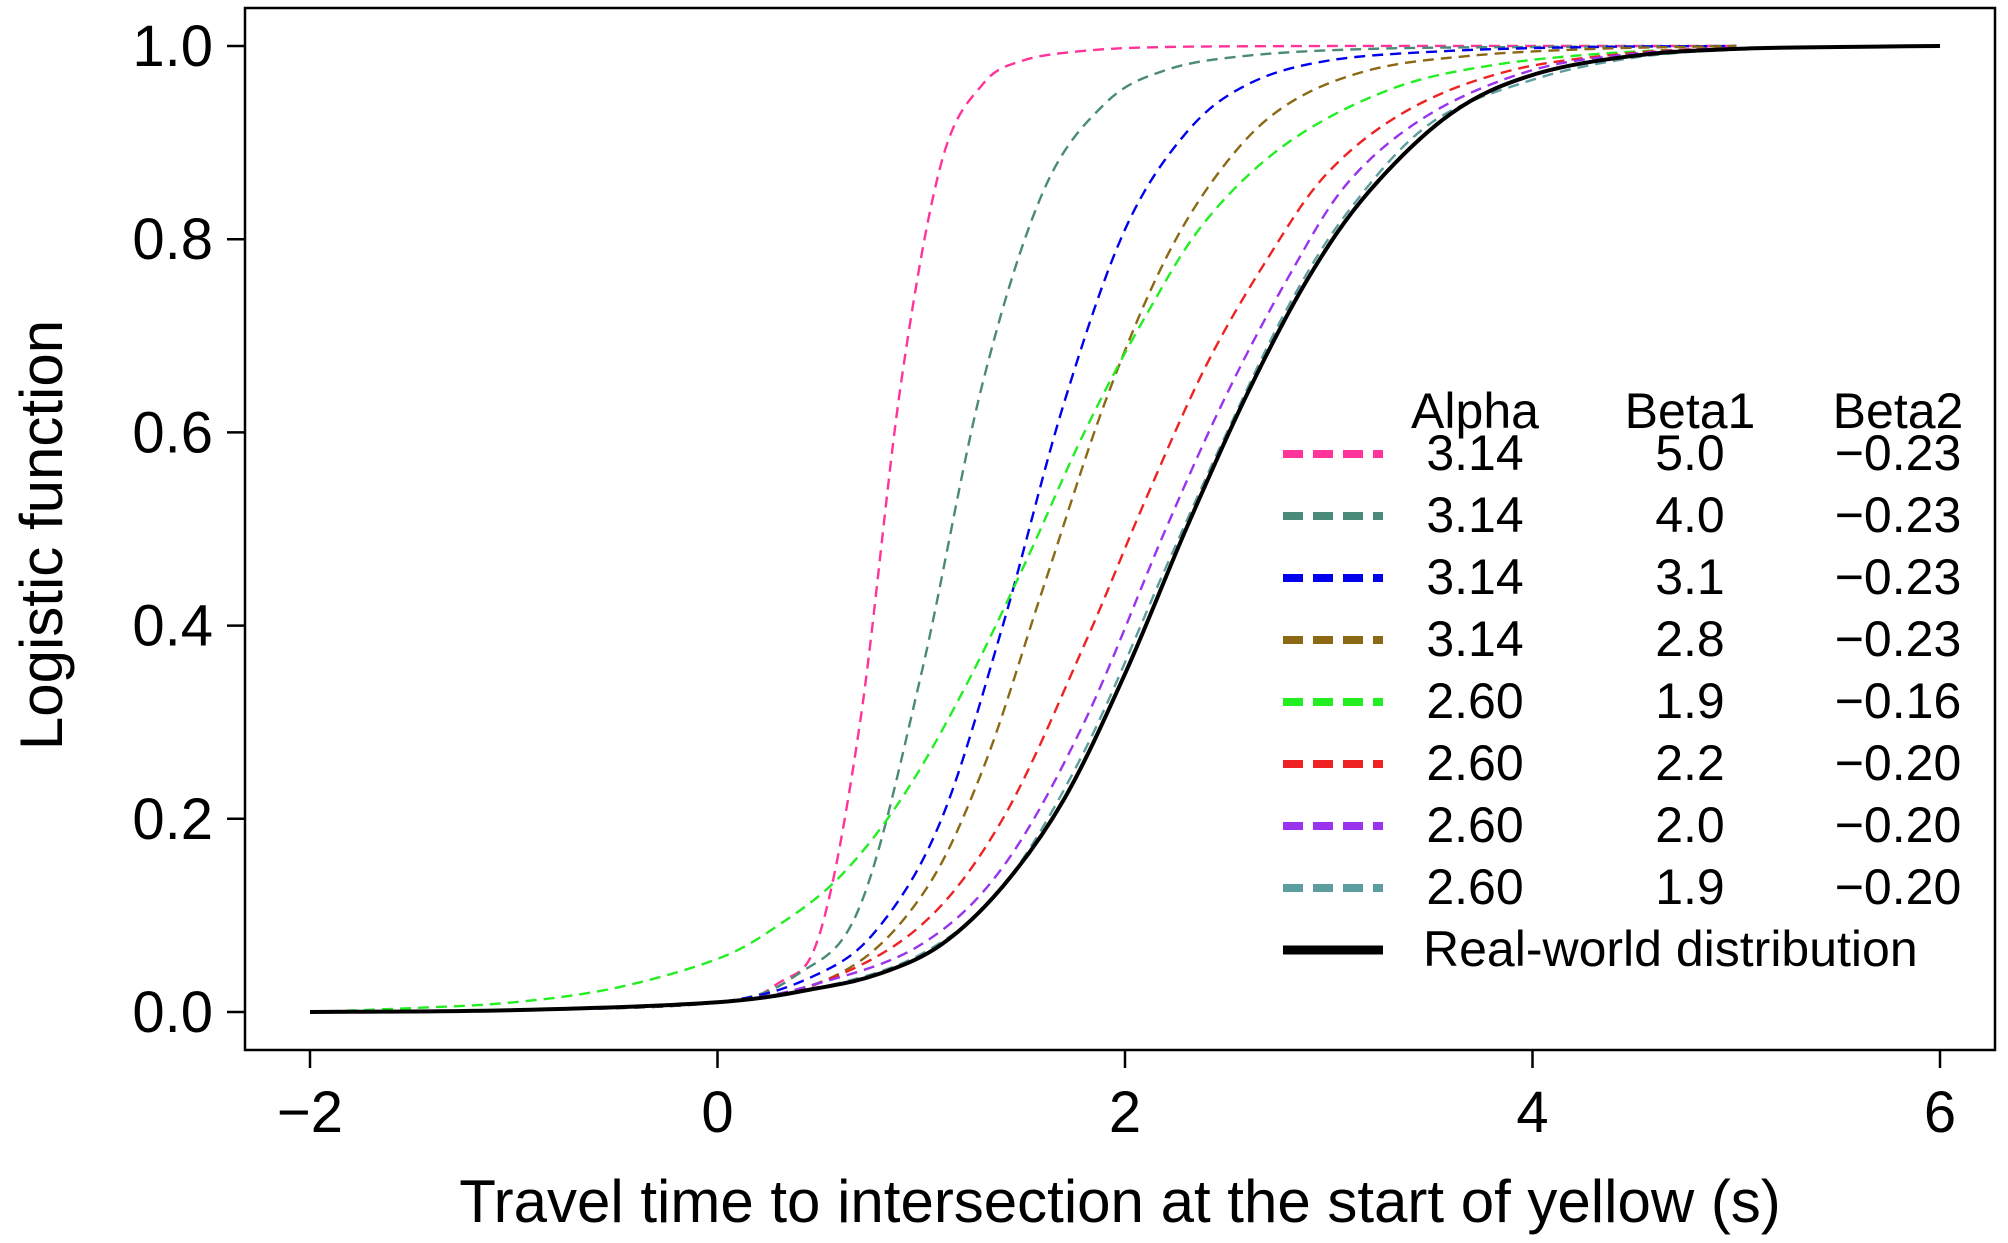 Image resolution: width=2008 pixels, height=1243 pixels. Describe the element at coordinates (172, 46) in the screenshot. I see `y-tick-label: 1.0` at that location.